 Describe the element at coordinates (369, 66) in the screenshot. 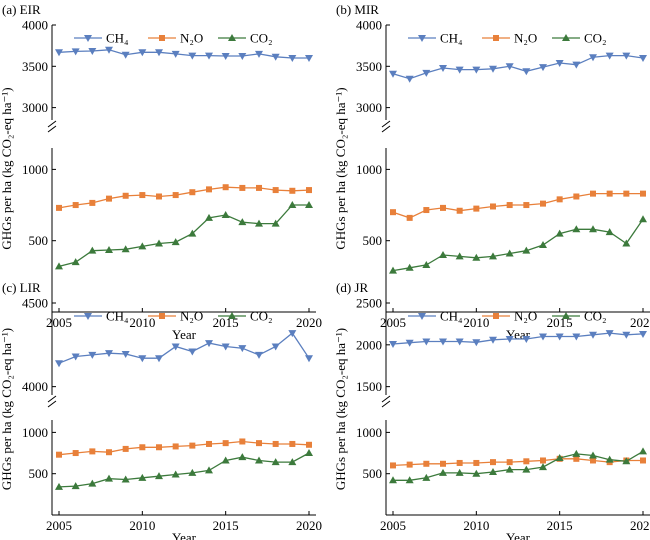

I see `y-tick-label: 3500` at that location.